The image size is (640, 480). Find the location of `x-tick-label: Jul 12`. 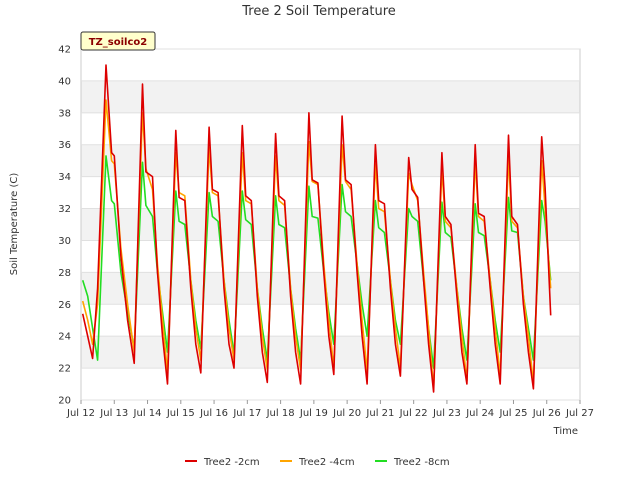

x-tick-label: Jul 12 is located at coordinates (80, 413).